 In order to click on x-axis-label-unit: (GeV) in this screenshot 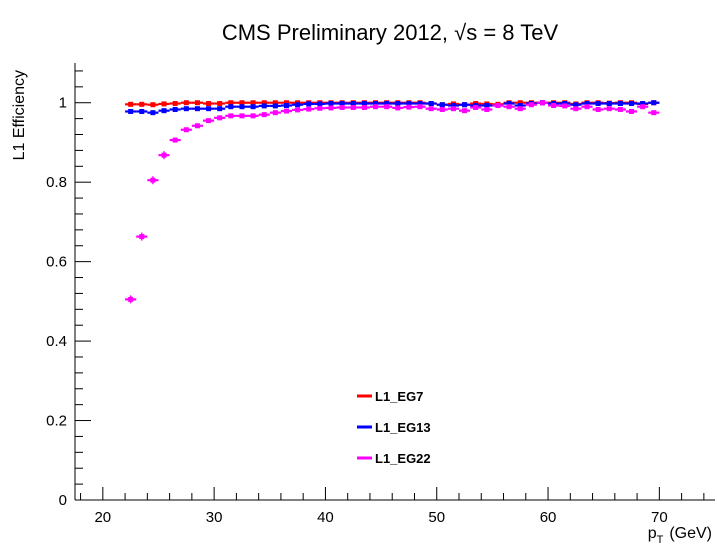, I will do `click(690, 533)`.